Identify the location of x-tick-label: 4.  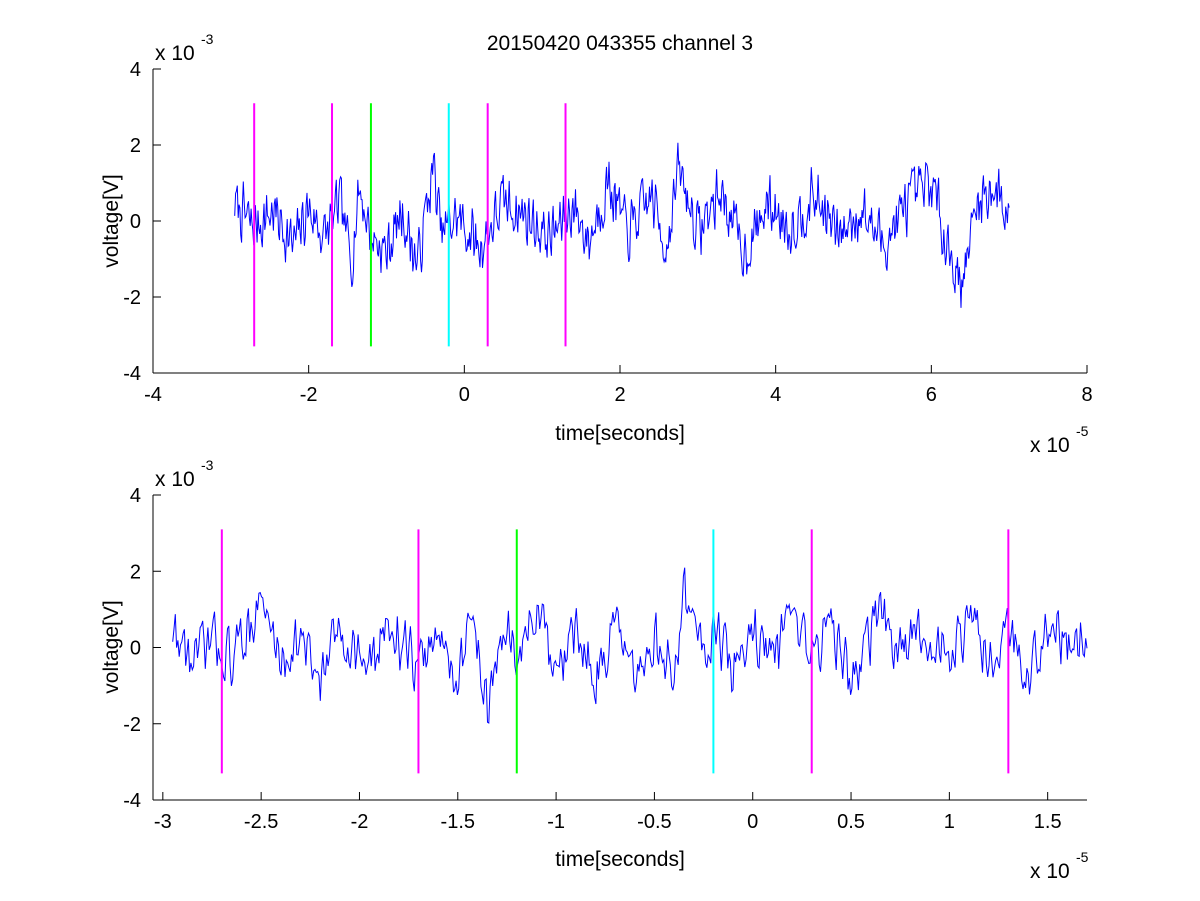
(775, 395).